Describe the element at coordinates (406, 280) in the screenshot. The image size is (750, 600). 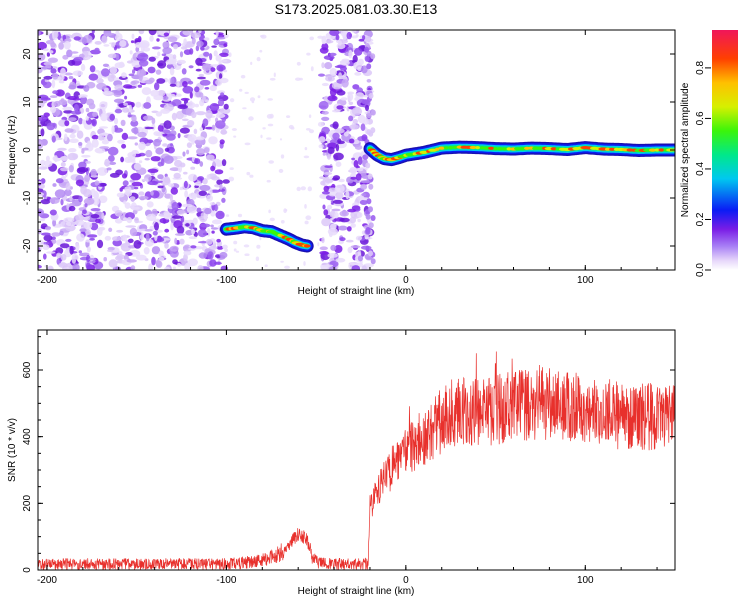
I see `spectrogram-xtick-label: 0` at that location.